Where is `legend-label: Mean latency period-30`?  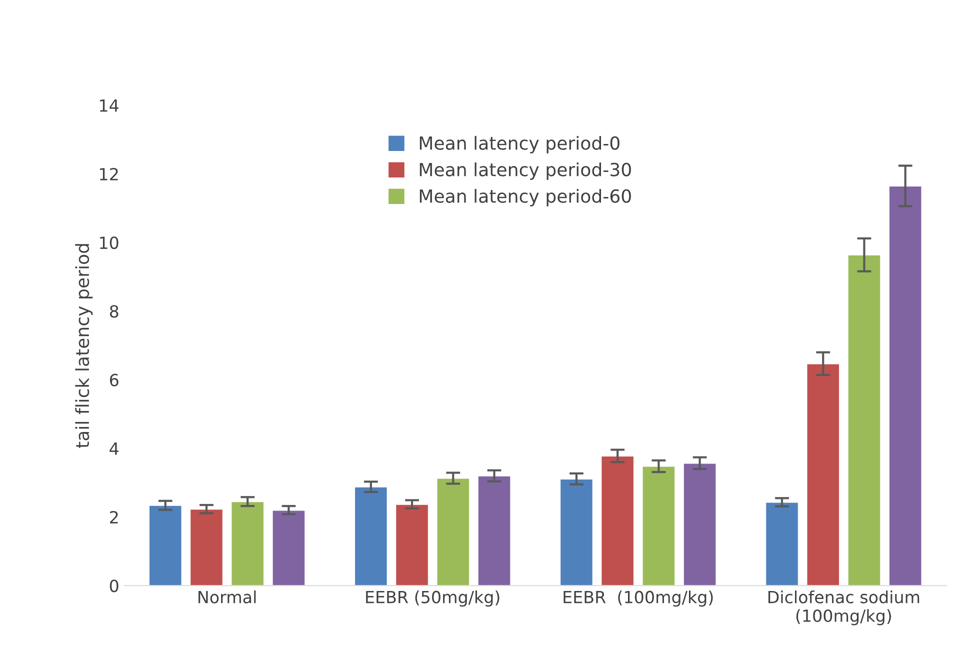
legend-label: Mean latency period-30 is located at coordinates (525, 171).